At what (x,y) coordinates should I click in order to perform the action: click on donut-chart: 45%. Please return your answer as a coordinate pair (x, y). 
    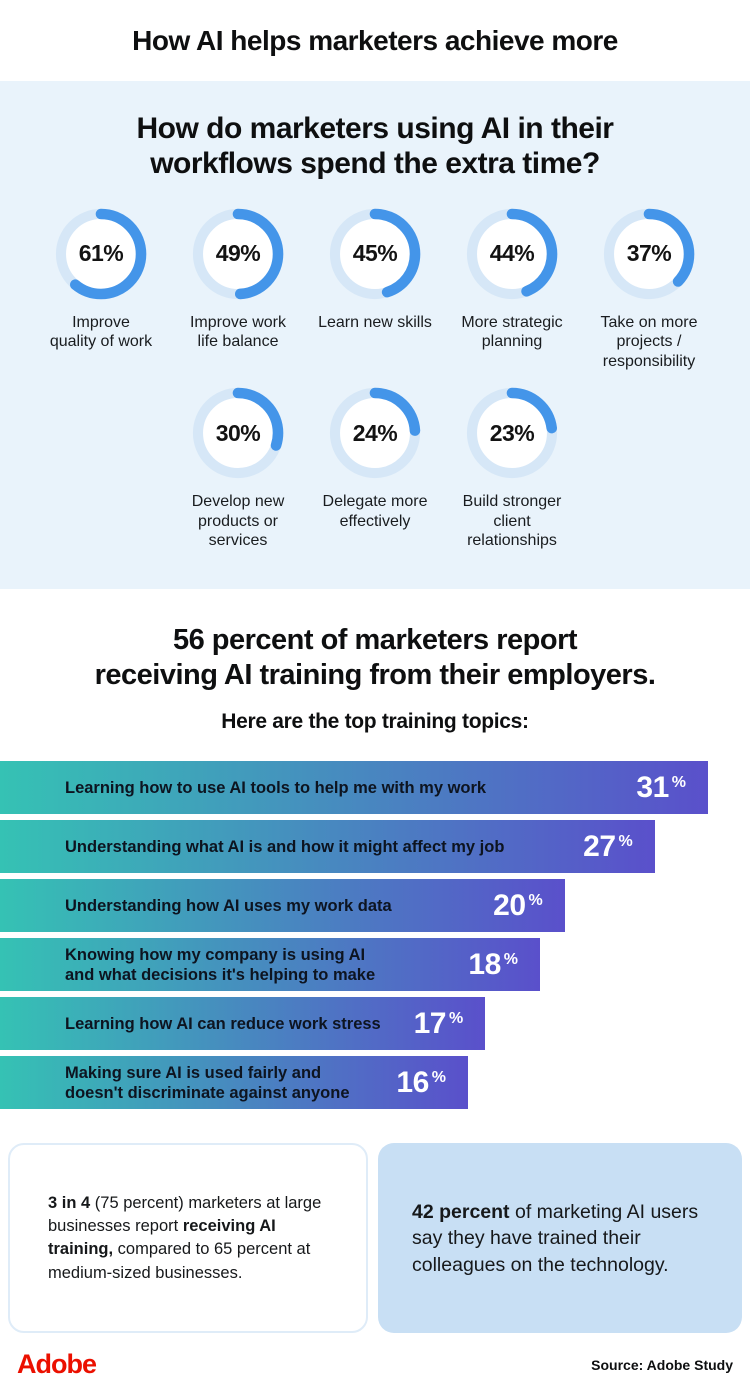
    Looking at the image, I should click on (375, 254).